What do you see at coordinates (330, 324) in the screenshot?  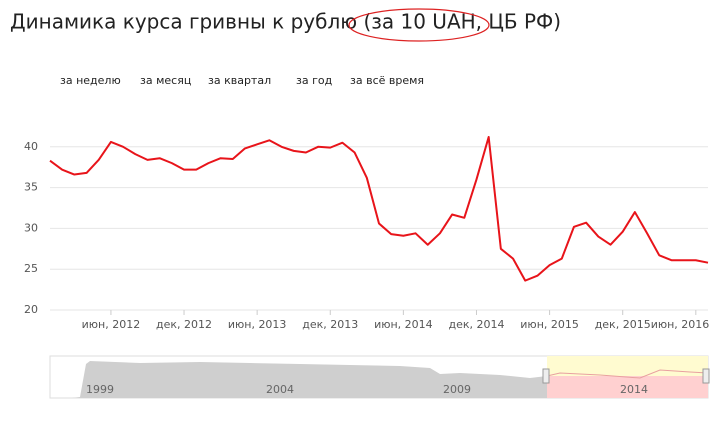 I see `x-tick-label: дек, 2013` at bounding box center [330, 324].